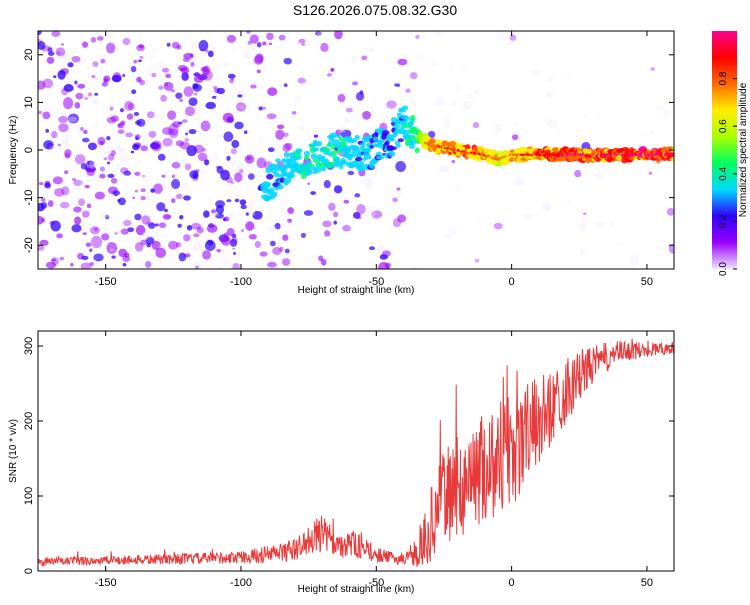 This screenshot has width=750, height=605. What do you see at coordinates (376, 282) in the screenshot?
I see `x-tick-label: -50` at bounding box center [376, 282].